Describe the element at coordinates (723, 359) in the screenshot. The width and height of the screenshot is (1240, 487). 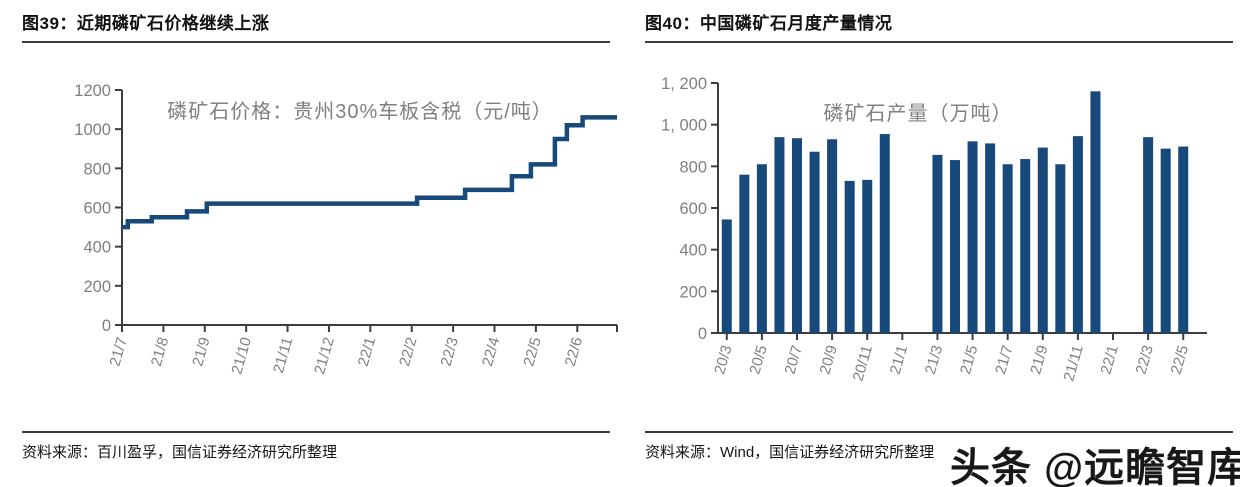
I see `svg-text: 20/3` at that location.